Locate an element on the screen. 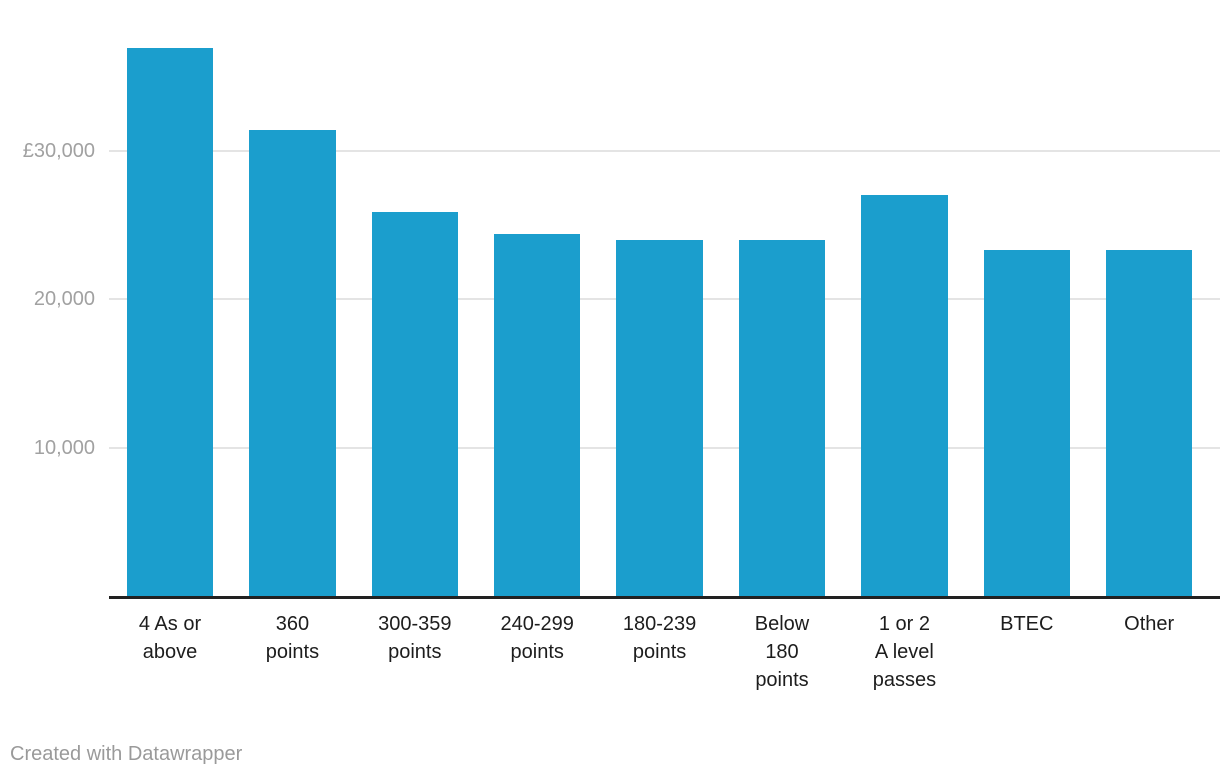  x-axis-category-label: 180-239 points is located at coordinates (659, 638).